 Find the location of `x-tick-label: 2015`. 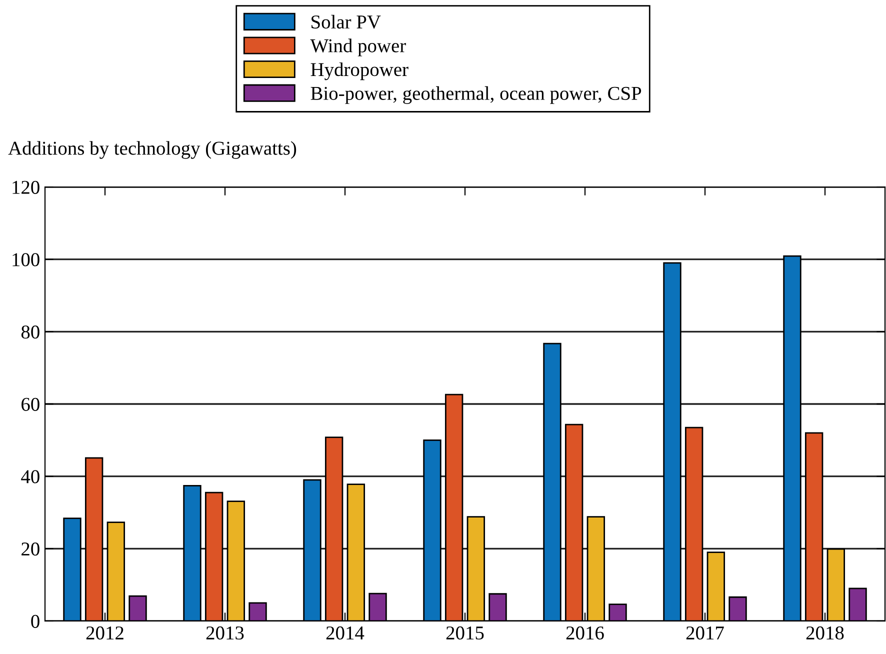

x-tick-label: 2015 is located at coordinates (465, 633).